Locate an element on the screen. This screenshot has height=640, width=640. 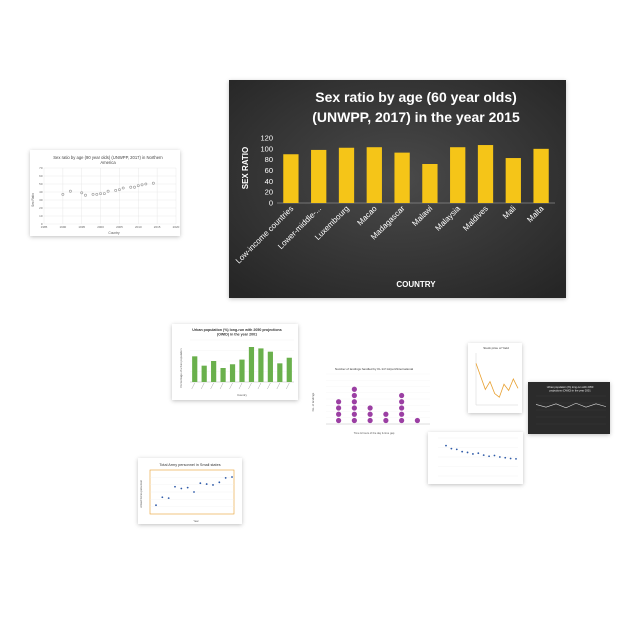
thumb-yield-card: Stock price of Yield is located at coordinates (495, 378).